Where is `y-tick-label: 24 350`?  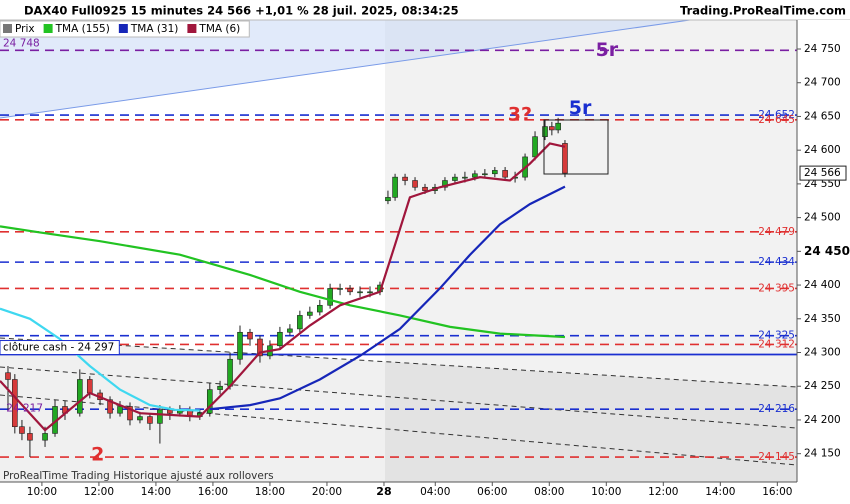 y-tick-label: 24 350 is located at coordinates (822, 319).